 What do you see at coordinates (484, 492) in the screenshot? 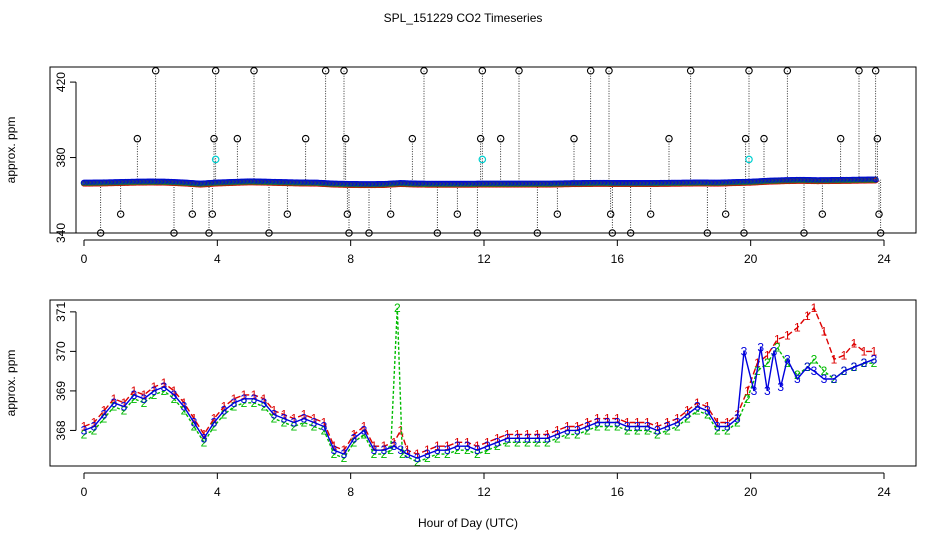
I see `x-tick-label: 12` at bounding box center [484, 492].